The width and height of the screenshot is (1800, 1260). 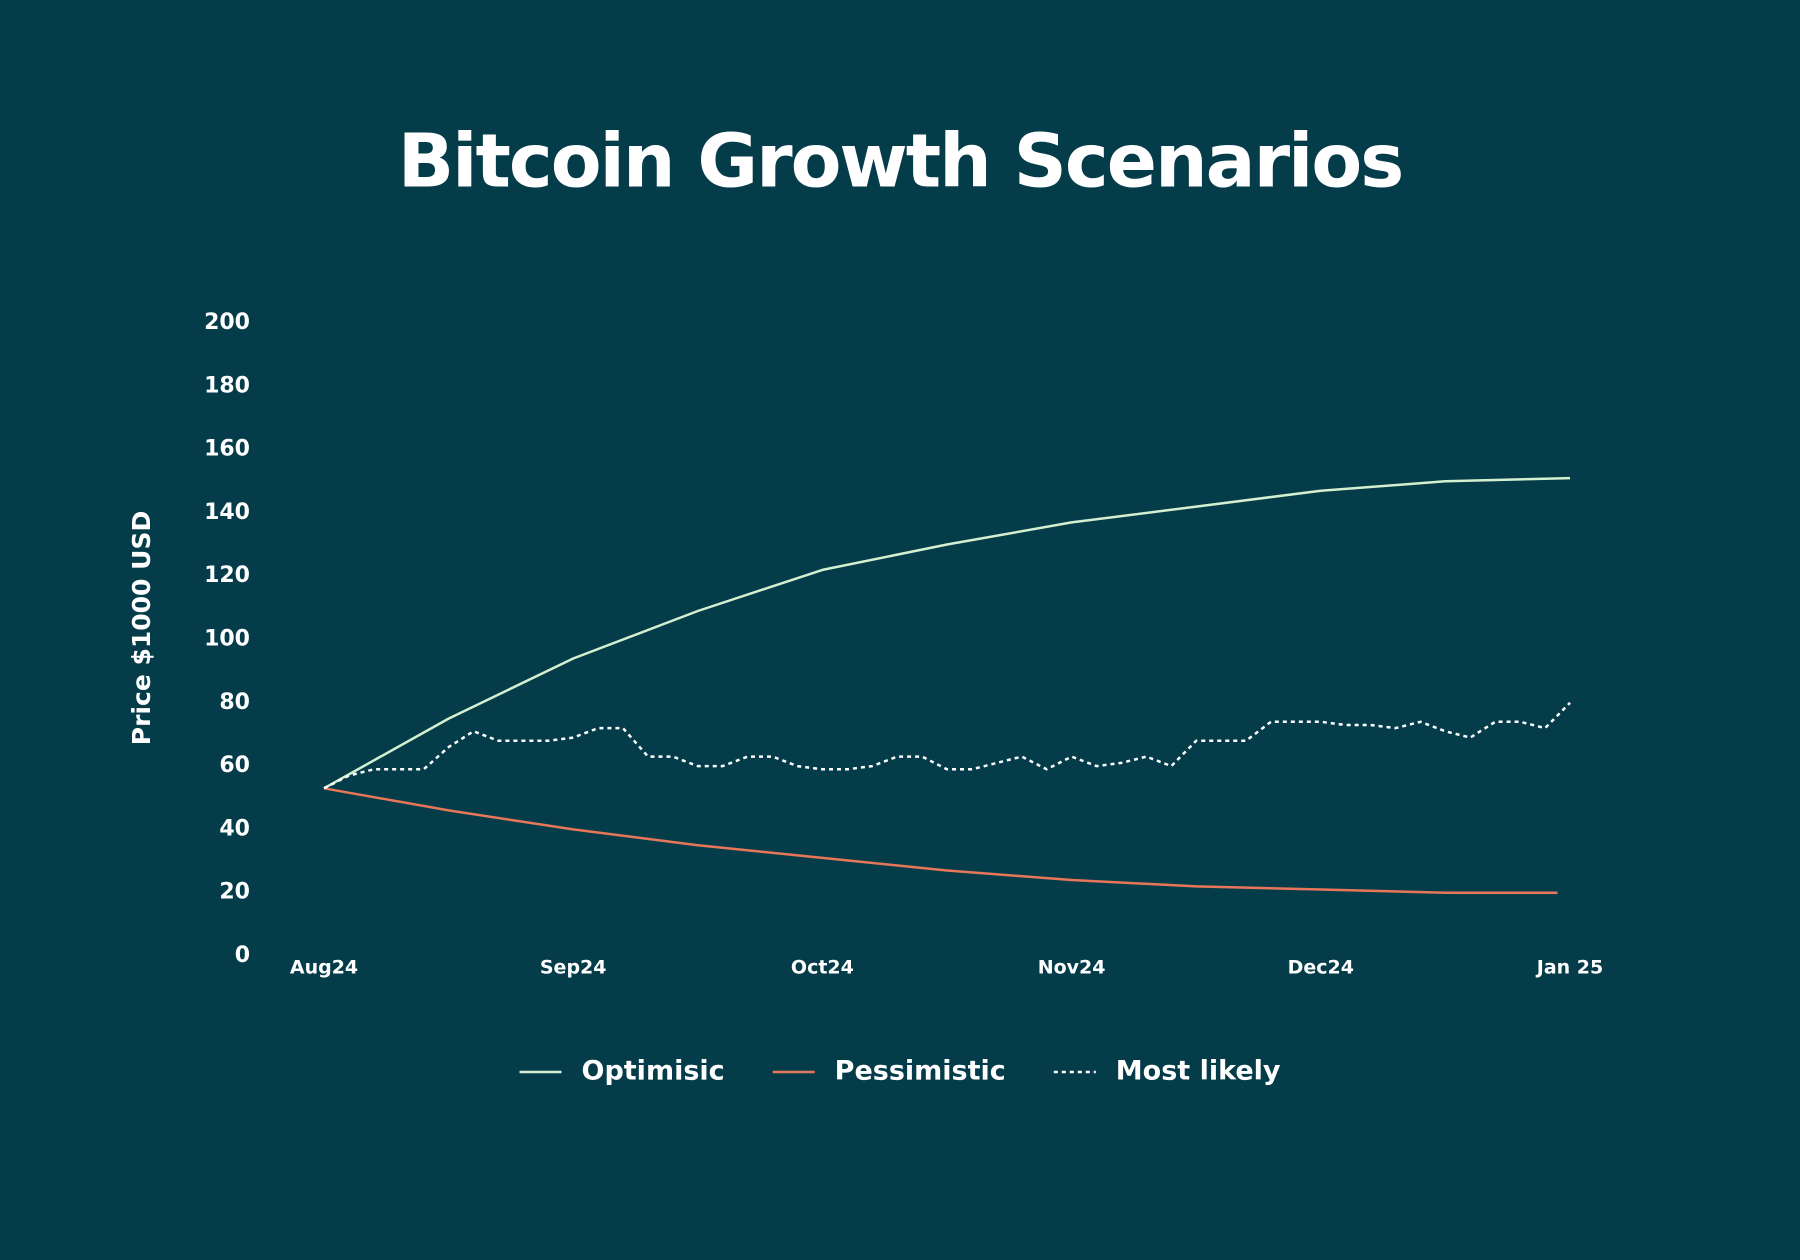 I want to click on y-tick-label: 140, so click(x=227, y=512).